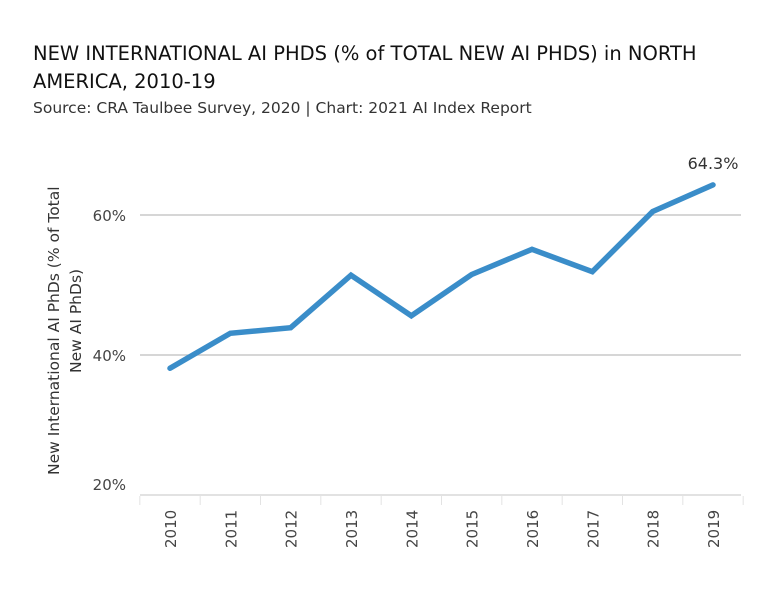 This screenshot has height=598, width=764. I want to click on y-tick-label: 20%, so click(109, 485).